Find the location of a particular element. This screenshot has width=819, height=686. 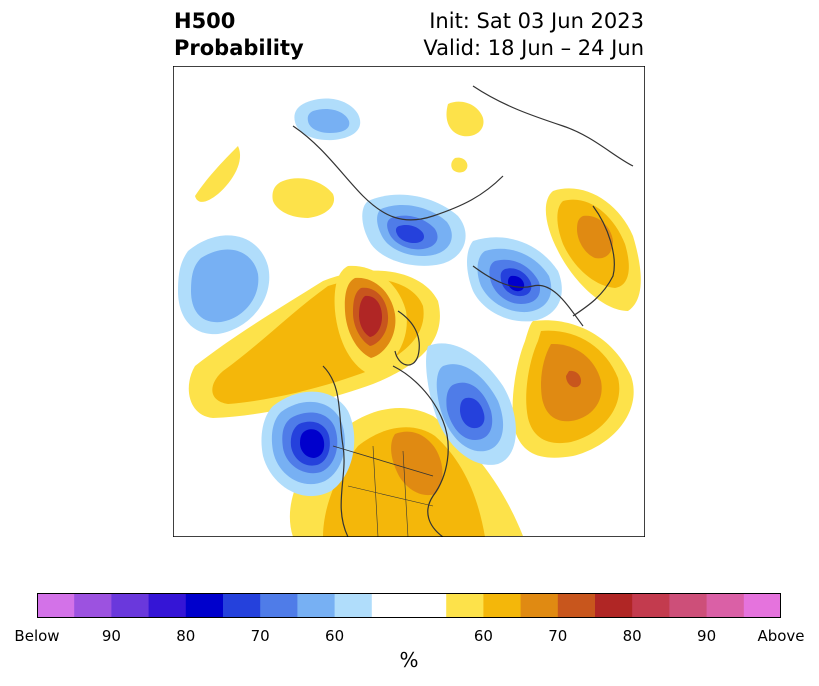

border-us-canada is located at coordinates (383, 461).